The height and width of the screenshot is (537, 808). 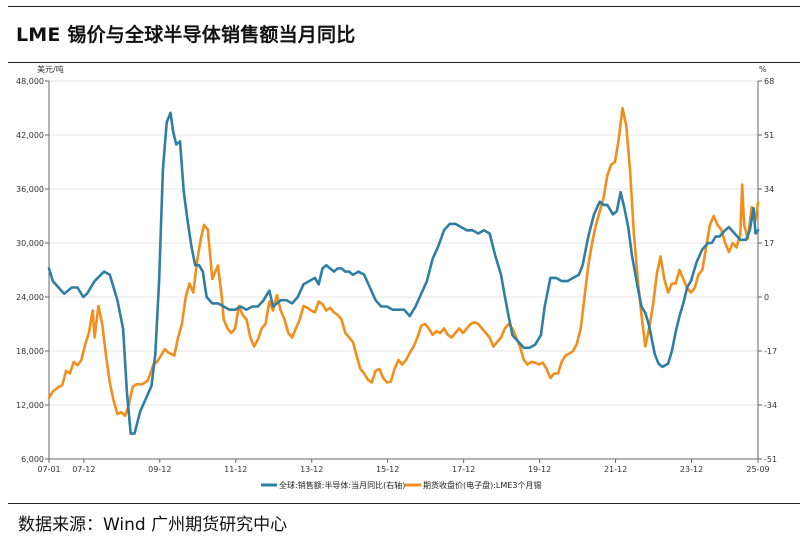 I want to click on legend-label-lme-tin: 期货收盘价(电子盘):LME3个月锡, so click(x=482, y=485).